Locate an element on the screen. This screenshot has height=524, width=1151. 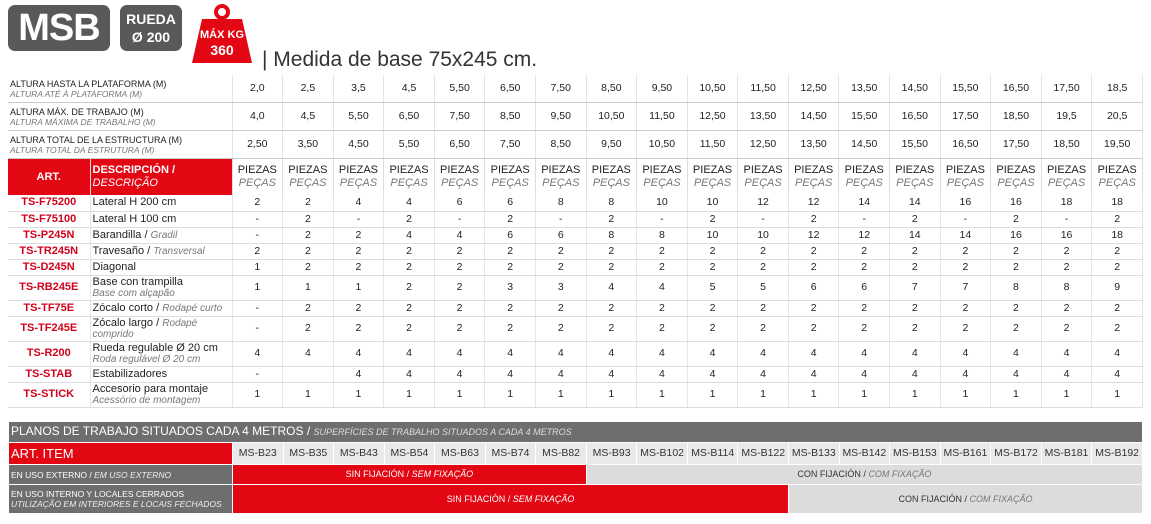
item-code: MS-B23 is located at coordinates (258, 453).